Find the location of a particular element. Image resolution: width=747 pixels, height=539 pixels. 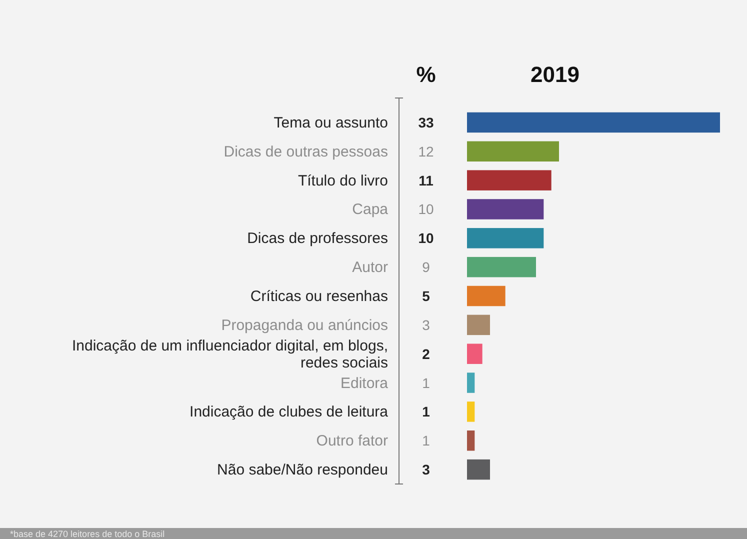

chart-title: 2019 is located at coordinates (555, 74).